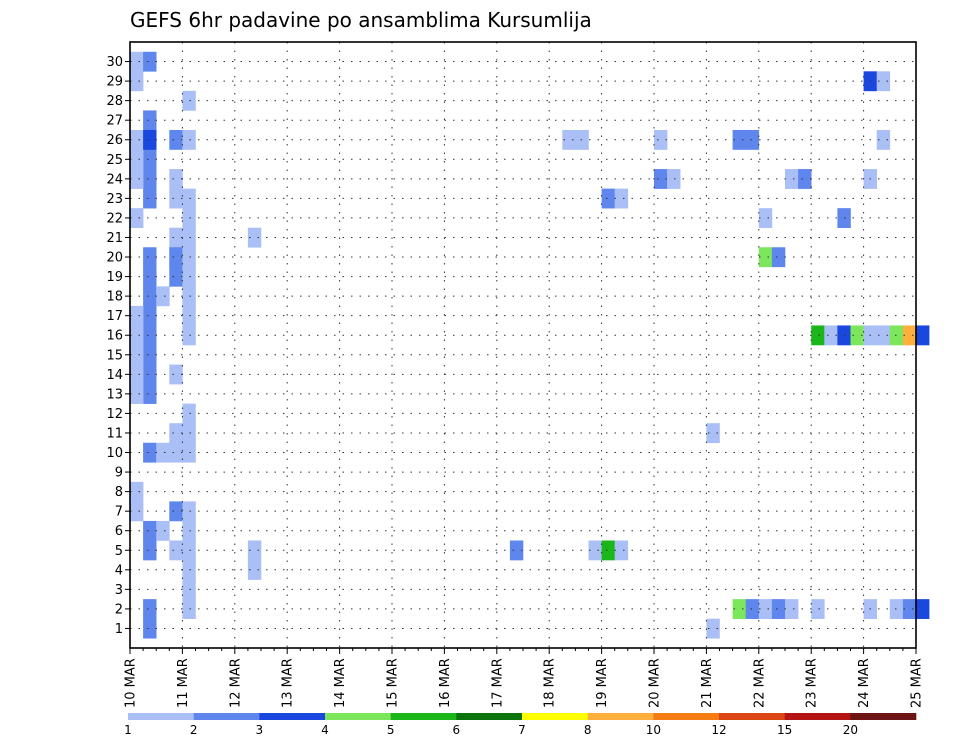 This screenshot has width=960, height=742. I want to click on legend-level-label: 12, so click(718, 730).